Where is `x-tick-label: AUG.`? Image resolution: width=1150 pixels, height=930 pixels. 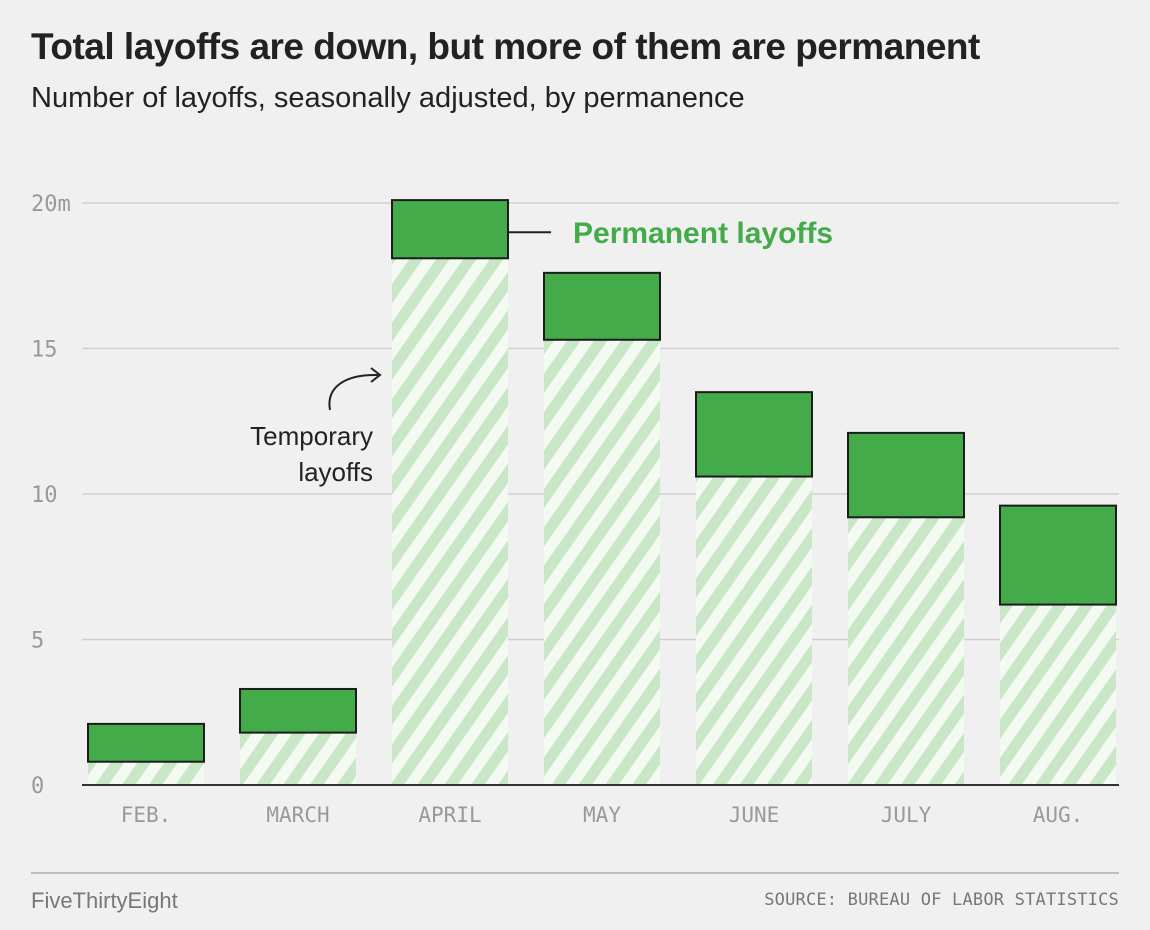 x-tick-label: AUG. is located at coordinates (1058, 815).